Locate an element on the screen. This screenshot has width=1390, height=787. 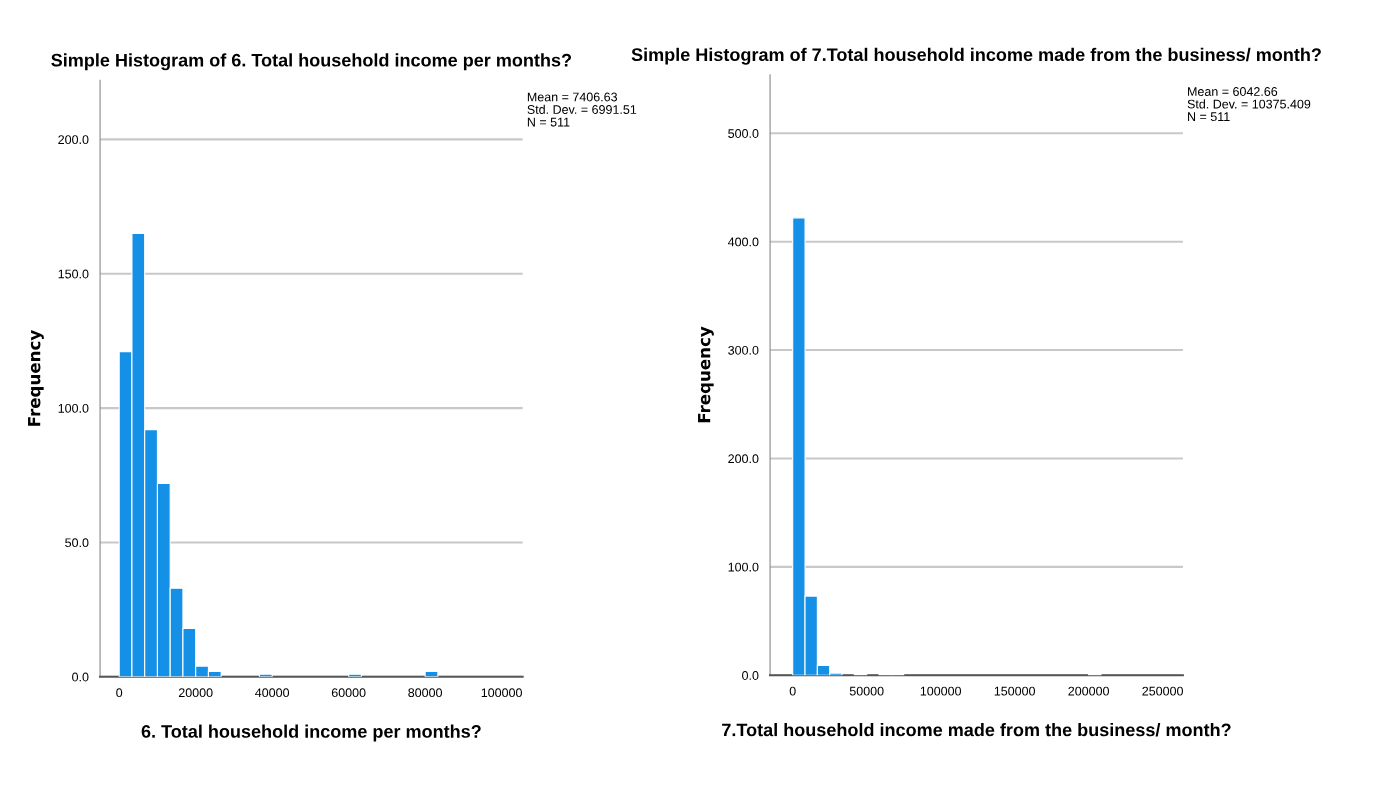
x-tick-label: 80000 is located at coordinates (425, 693).